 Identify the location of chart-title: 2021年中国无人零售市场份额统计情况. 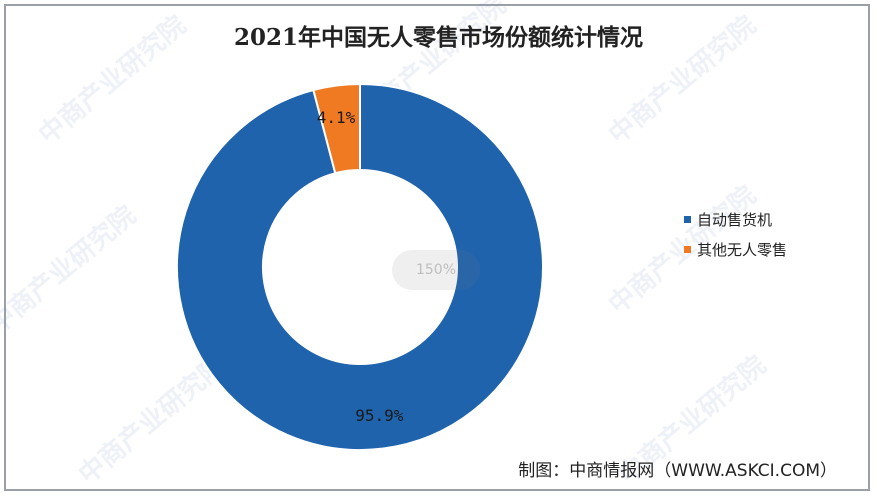
(438, 37).